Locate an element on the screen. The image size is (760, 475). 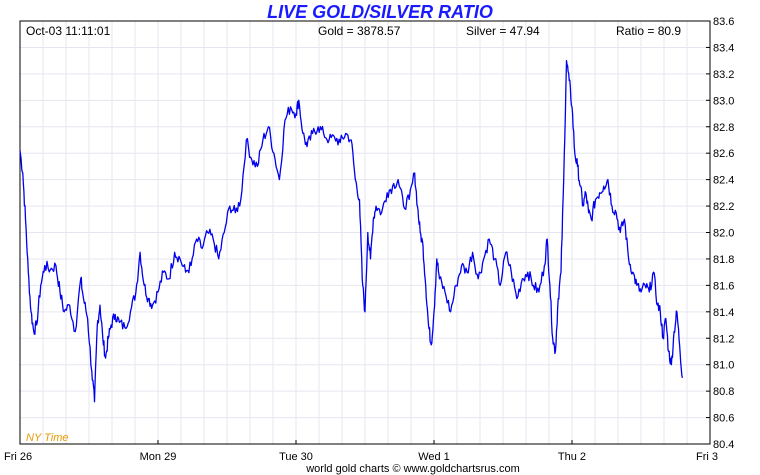
chart-title: LIVE GOLD/SILVER RATIO is located at coordinates (380, 12).